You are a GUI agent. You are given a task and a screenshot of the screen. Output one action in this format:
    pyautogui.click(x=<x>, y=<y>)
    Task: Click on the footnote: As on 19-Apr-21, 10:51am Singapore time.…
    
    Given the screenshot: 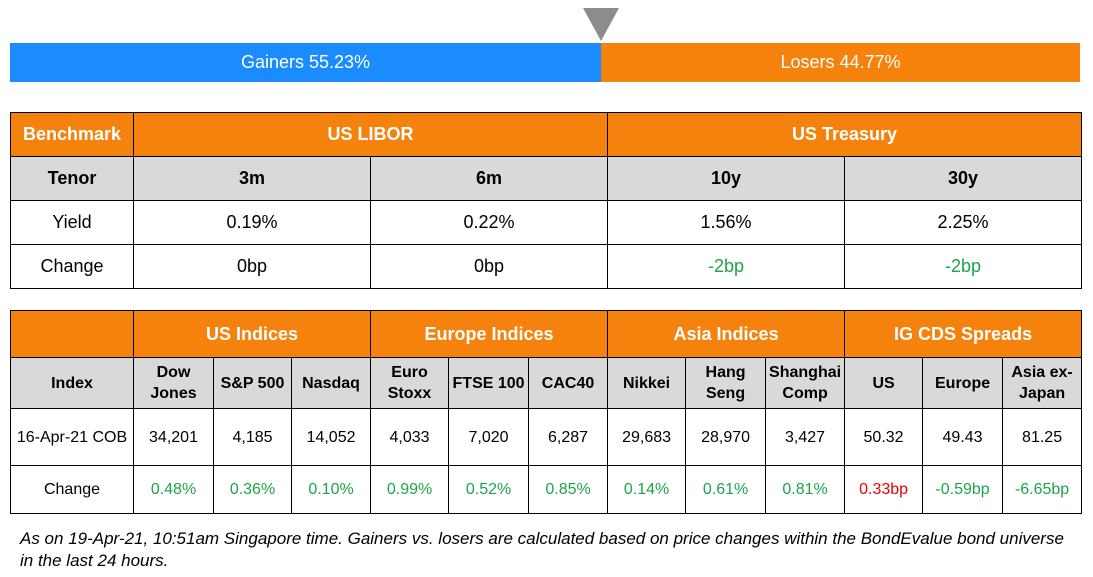 What is the action you would take?
    pyautogui.click(x=542, y=549)
    